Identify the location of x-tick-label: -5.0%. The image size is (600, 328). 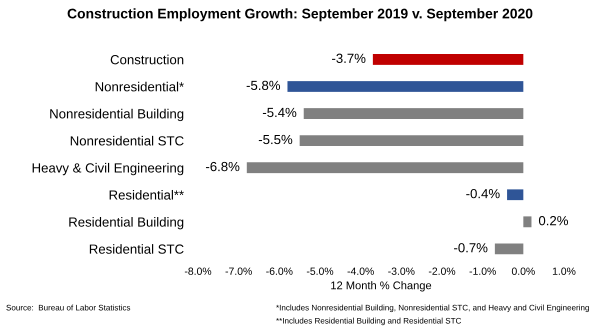
(320, 271).